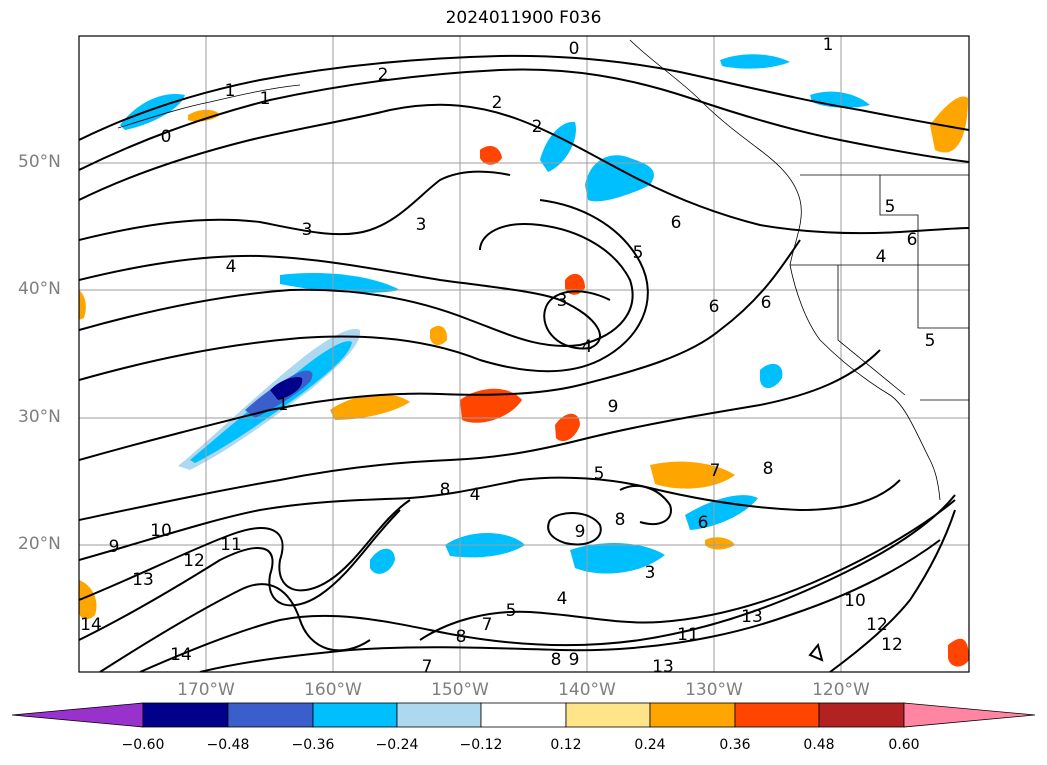 Image resolution: width=1047 pixels, height=765 pixels. I want to click on colorbar-extend-right, so click(969, 715).